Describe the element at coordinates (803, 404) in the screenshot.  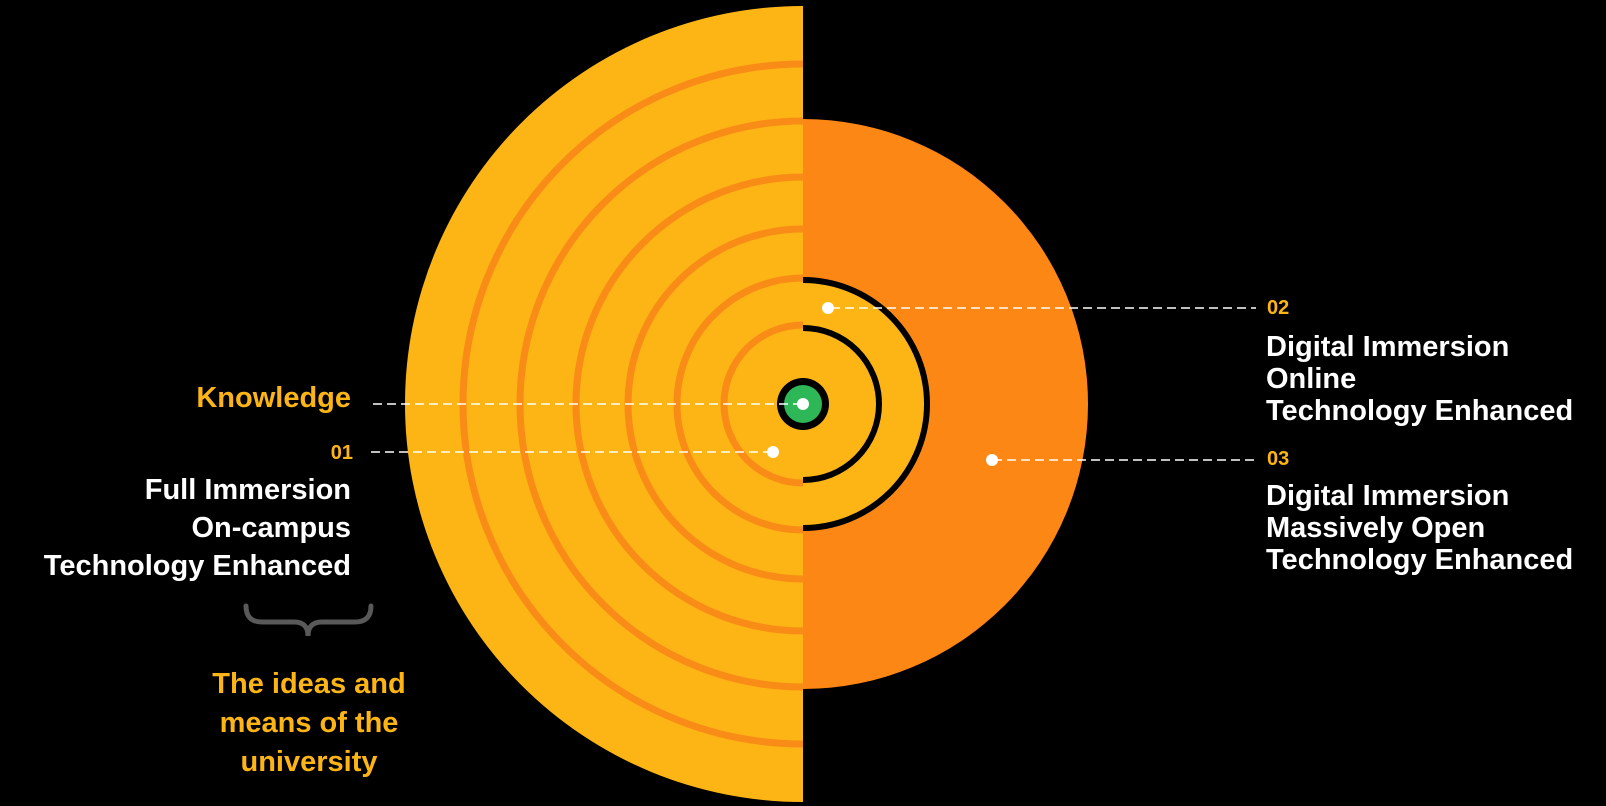
I see `marker-knowledge` at that location.